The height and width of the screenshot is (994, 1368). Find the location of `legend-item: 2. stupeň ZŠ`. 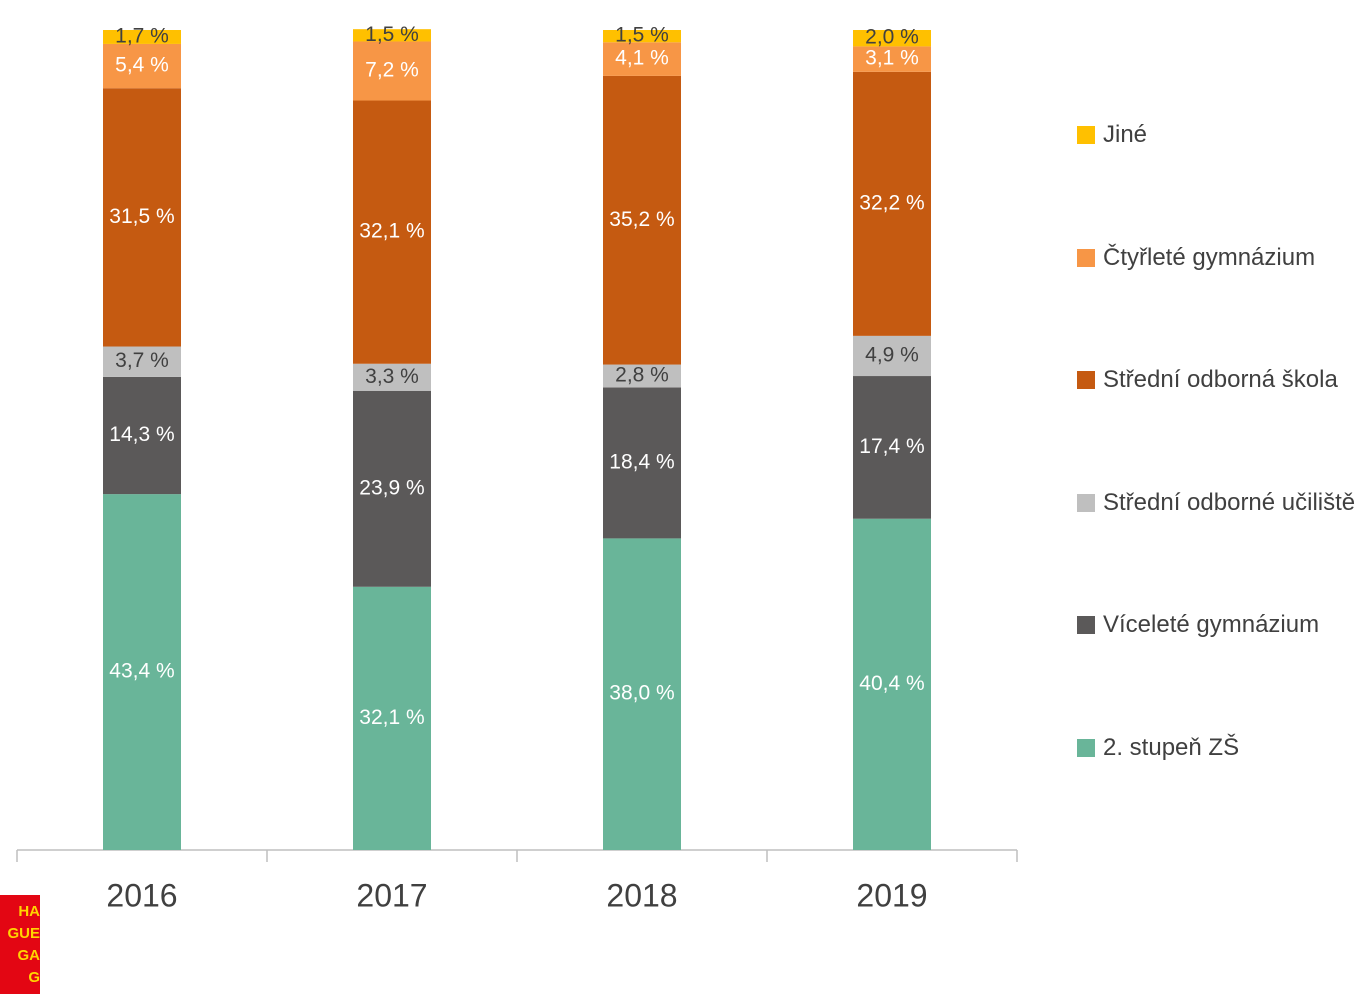

legend-item: 2. stupeň ZŠ is located at coordinates (1222, 748).